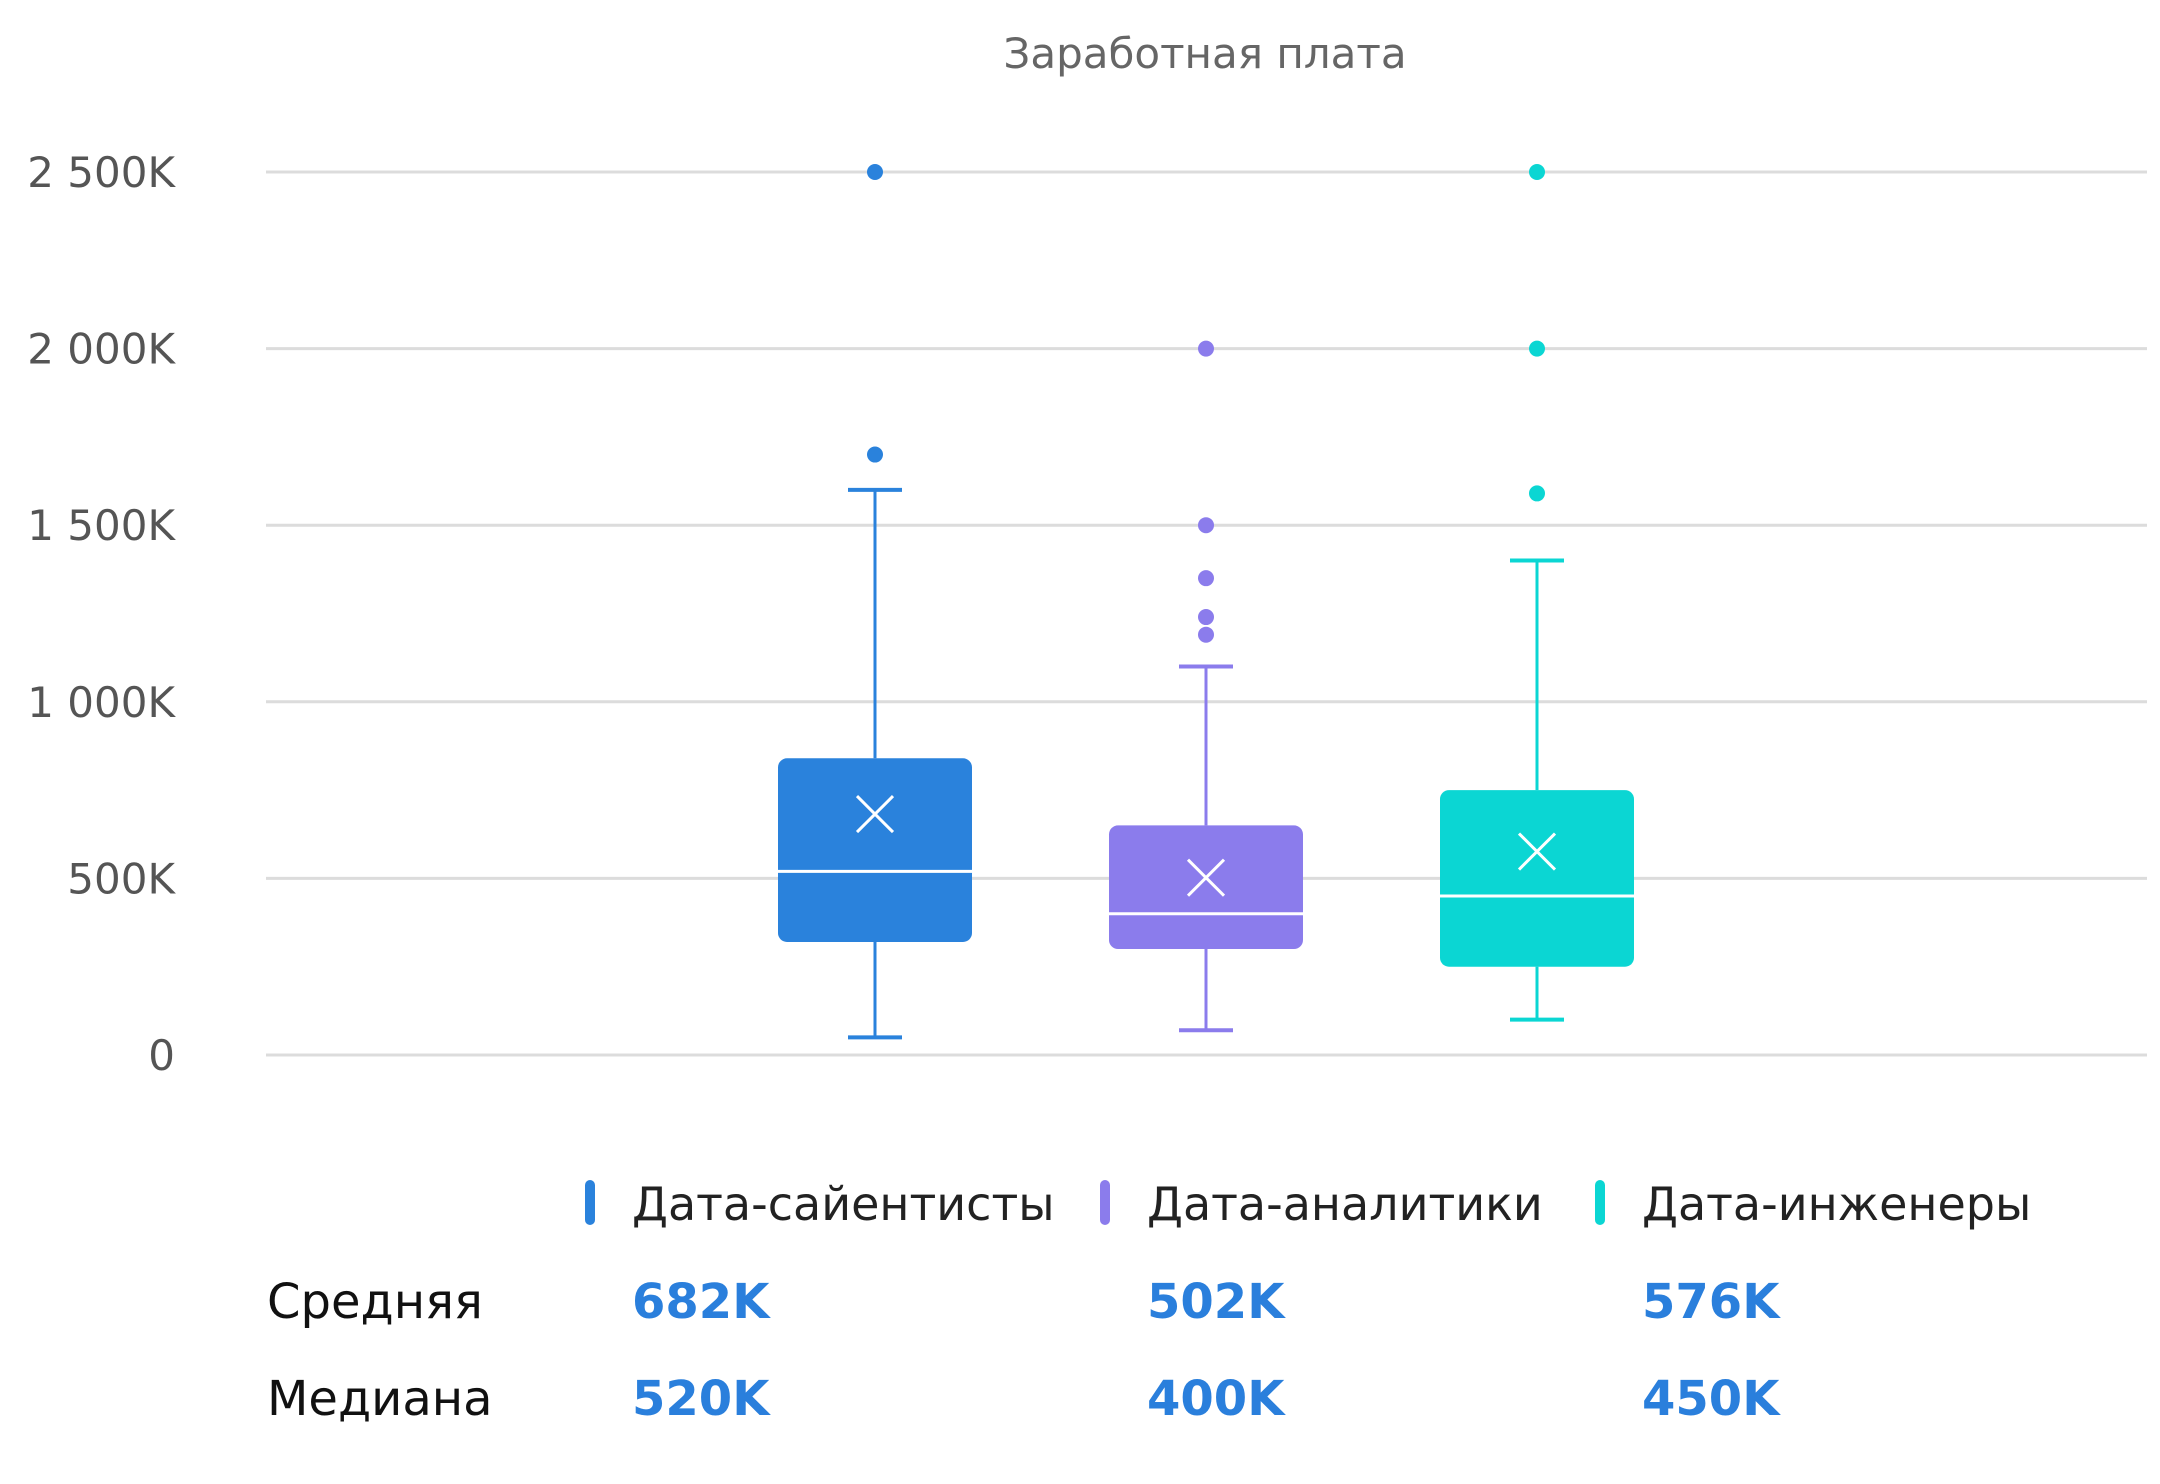  Describe the element at coordinates (1024, 1350) in the screenshot. I see `summary-table: Средняя 682K 502K 576K Медиана 520K 400K 450K` at that location.